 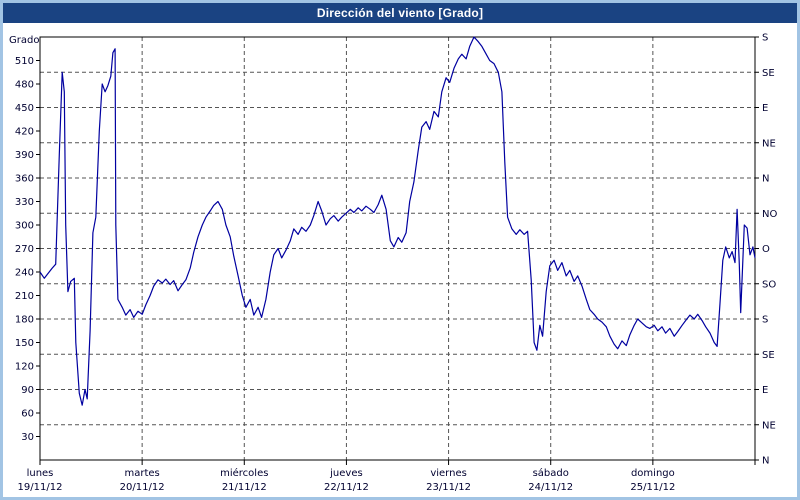 What do you see at coordinates (24, 273) in the screenshot?
I see `degree-tick-label: 240` at bounding box center [24, 273].